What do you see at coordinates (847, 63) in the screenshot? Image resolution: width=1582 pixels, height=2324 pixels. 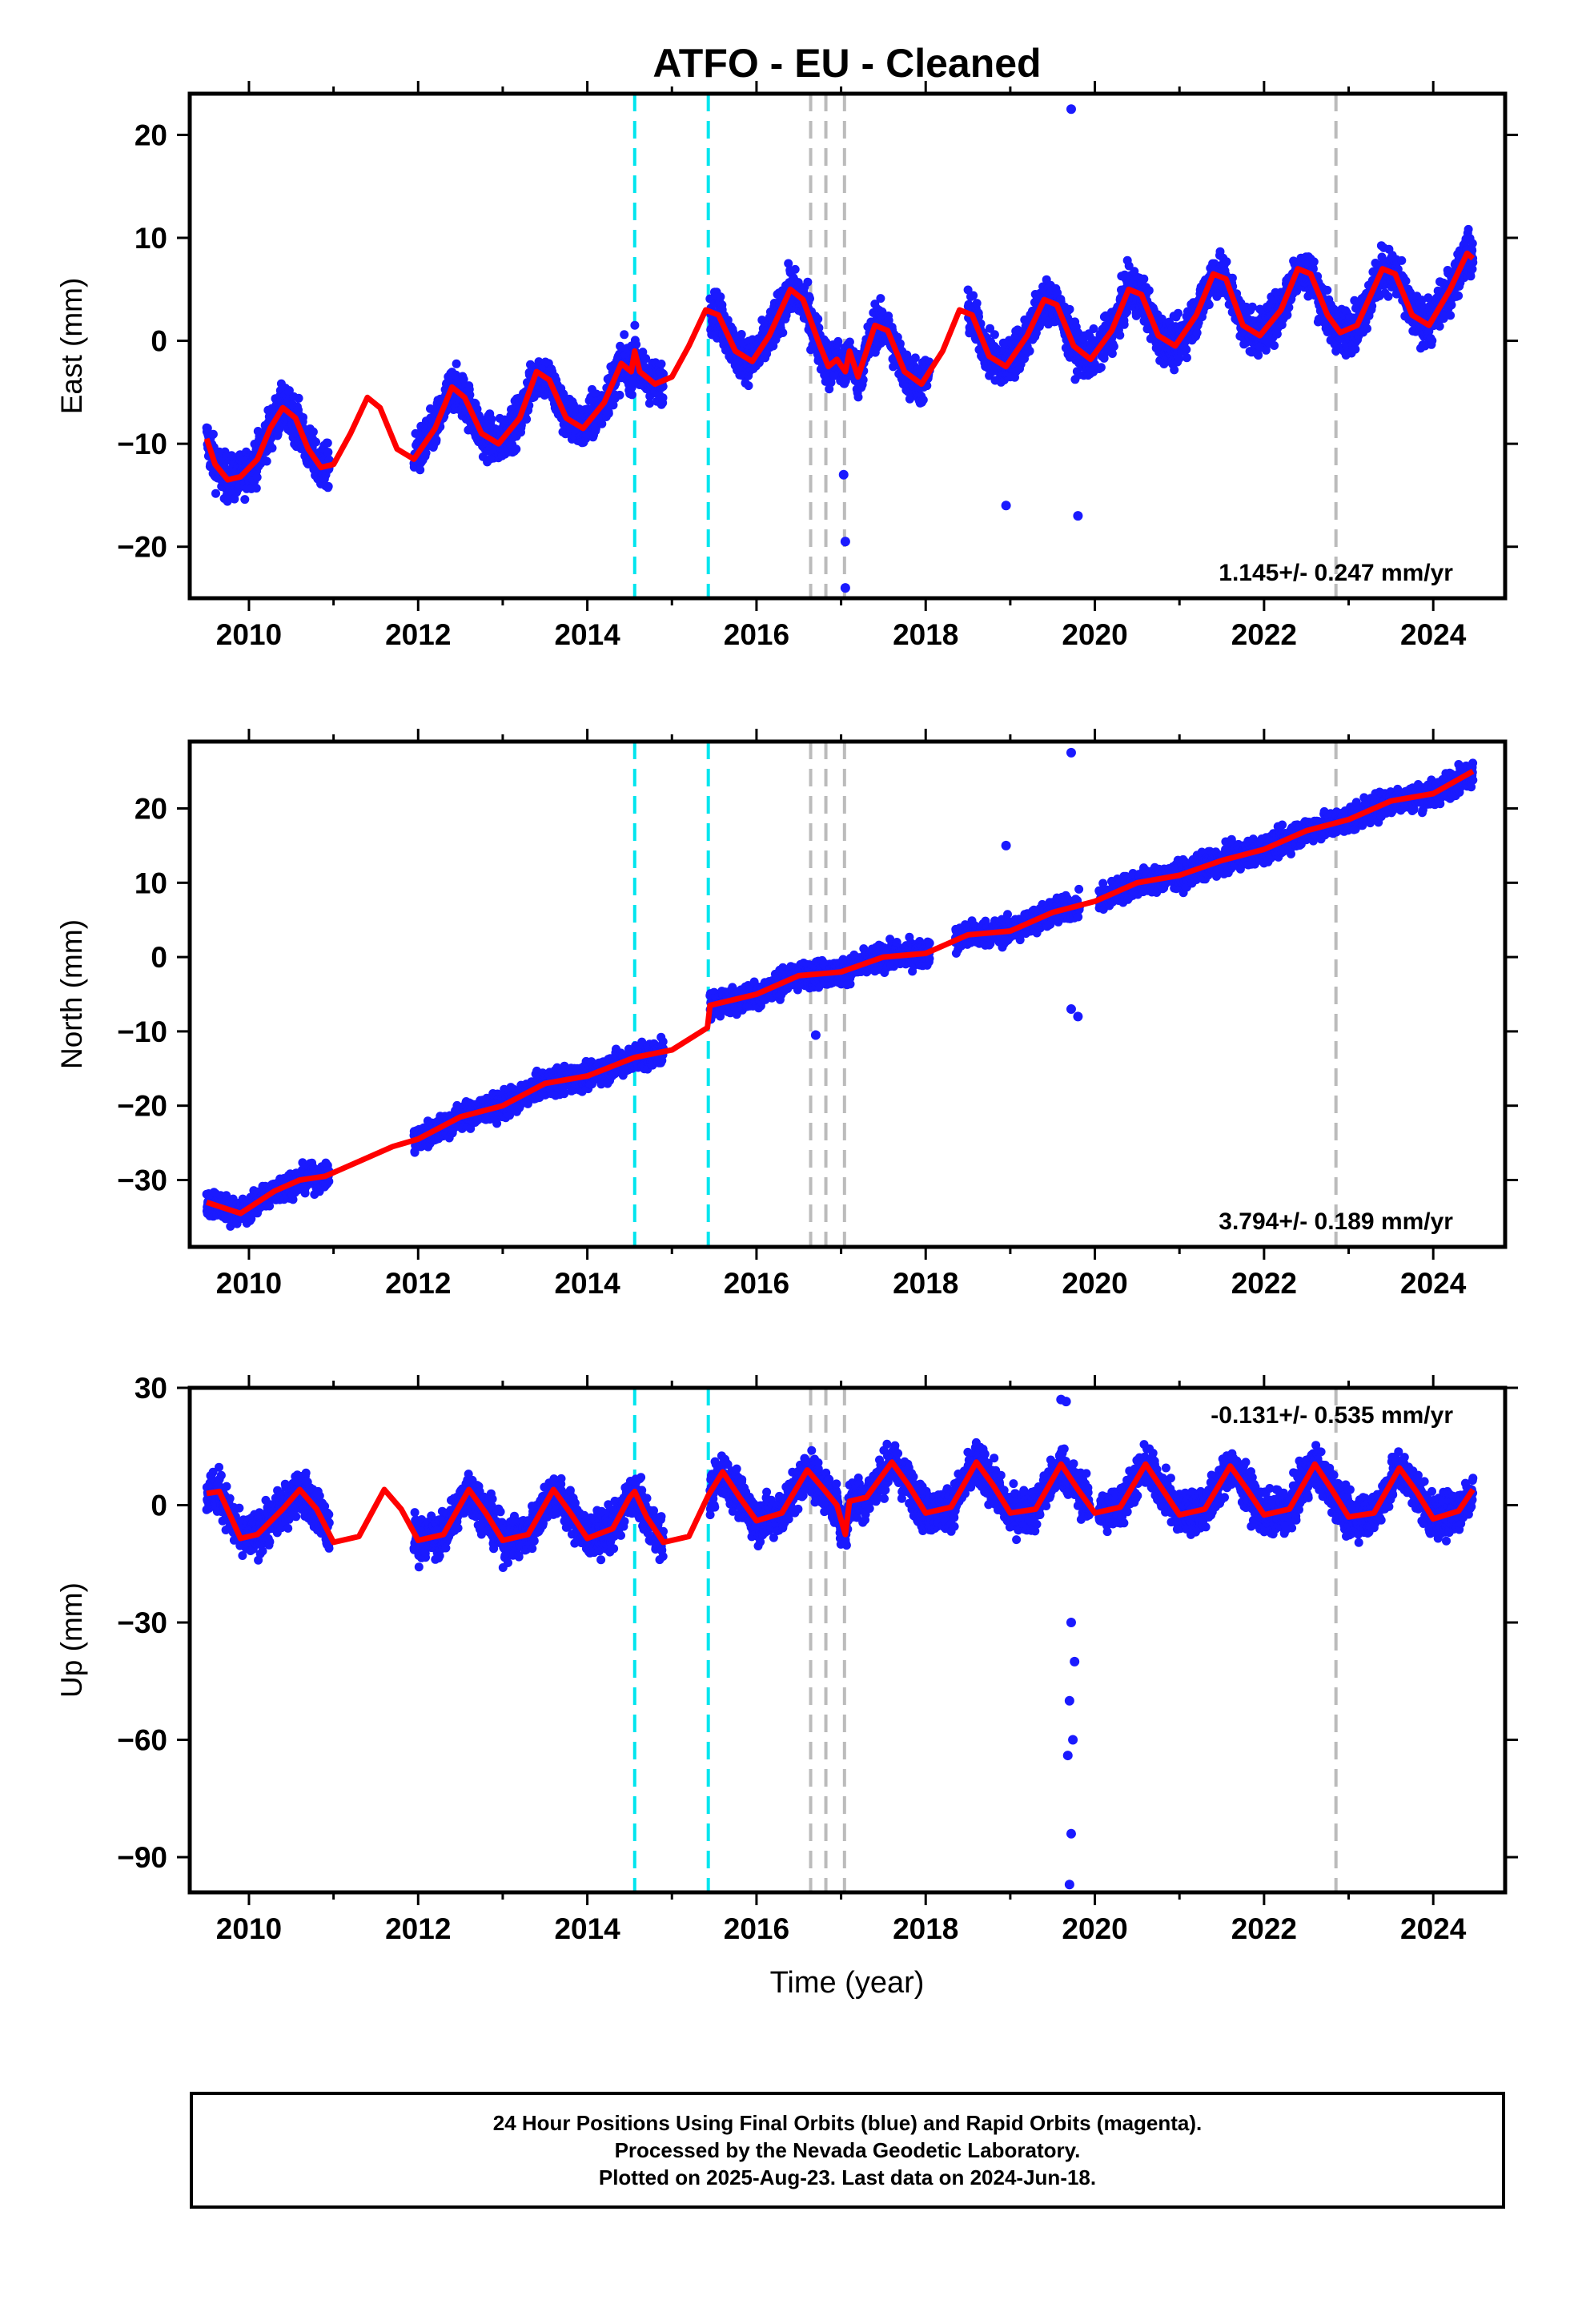 I see `figure-title: ATFO - EU - Cleaned` at bounding box center [847, 63].